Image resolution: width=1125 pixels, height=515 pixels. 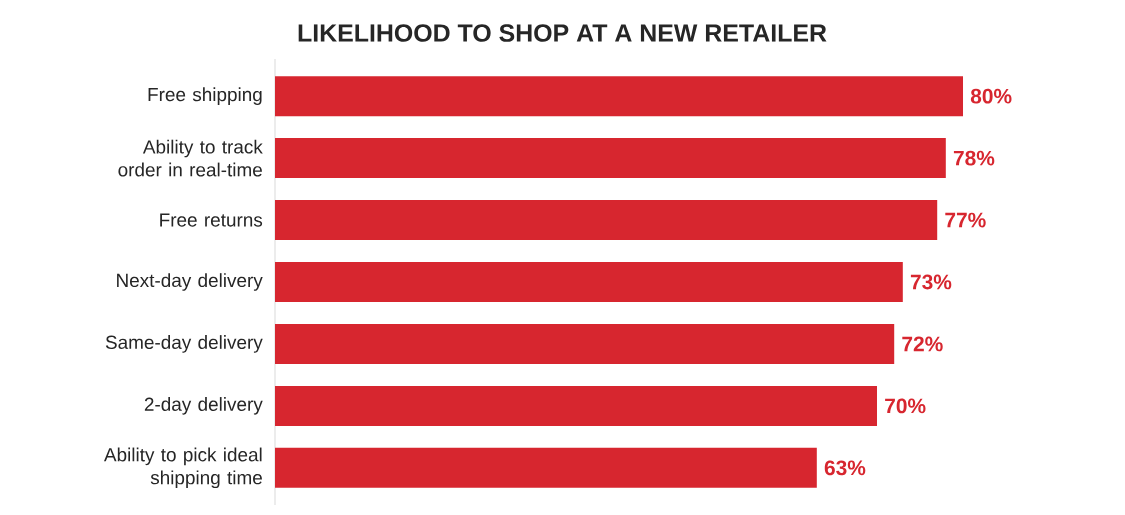 I want to click on chart-title: LIKELIHOOD TO SHOP AT A NEW RETAILER, so click(x=562, y=33).